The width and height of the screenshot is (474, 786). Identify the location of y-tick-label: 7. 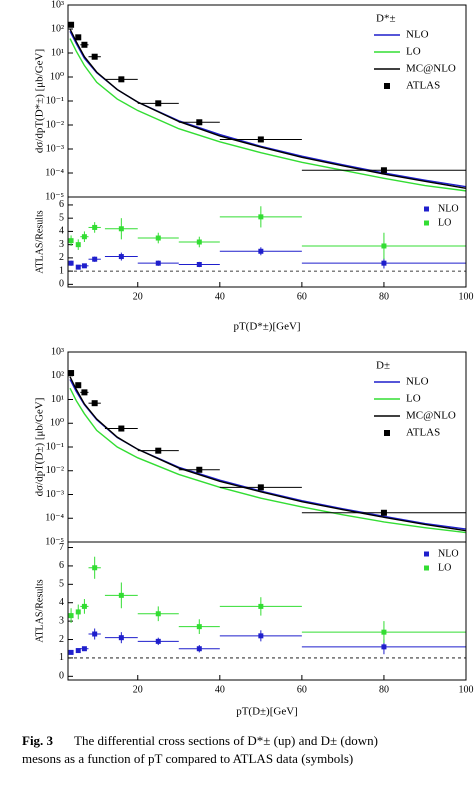
(61, 547).